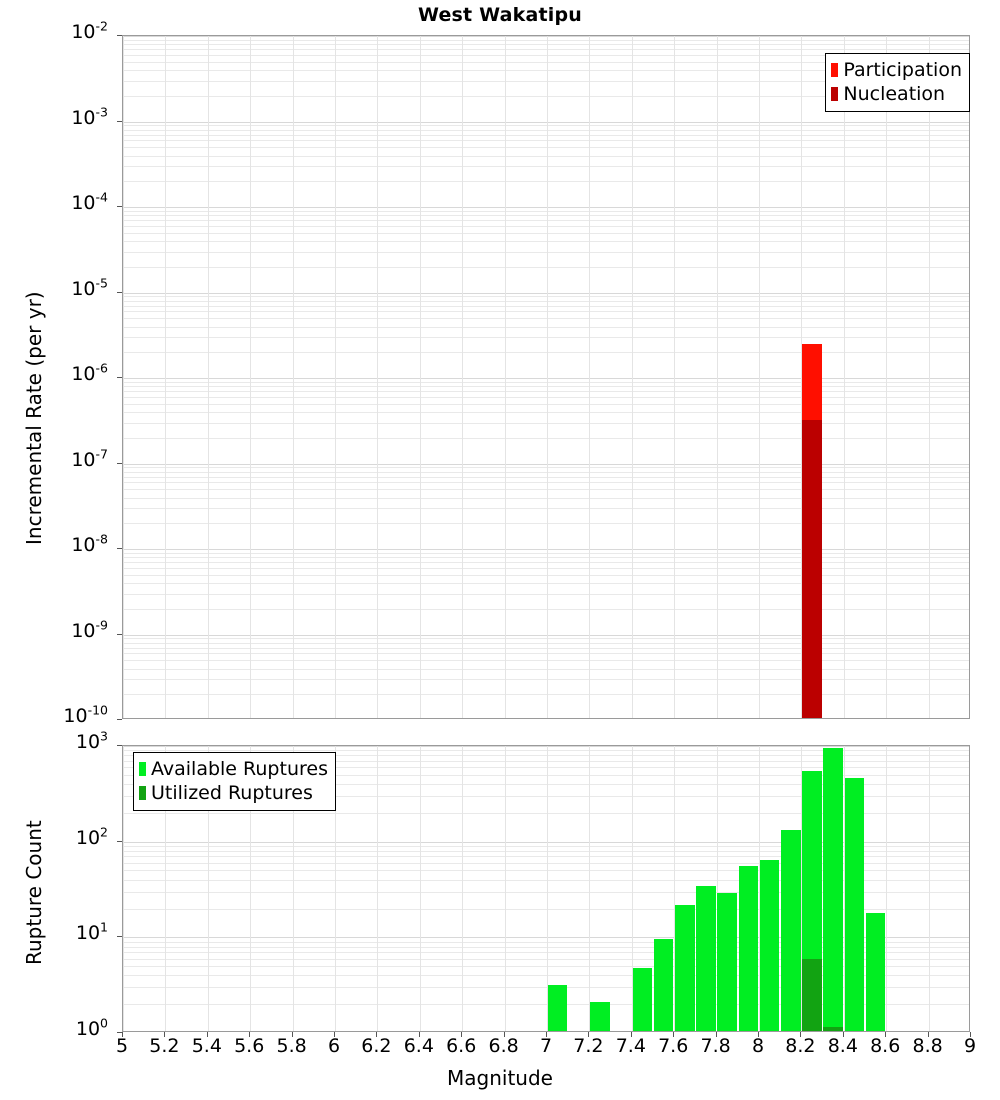 The height and width of the screenshot is (1100, 1000). I want to click on x-tick-label: 8, so click(758, 1046).